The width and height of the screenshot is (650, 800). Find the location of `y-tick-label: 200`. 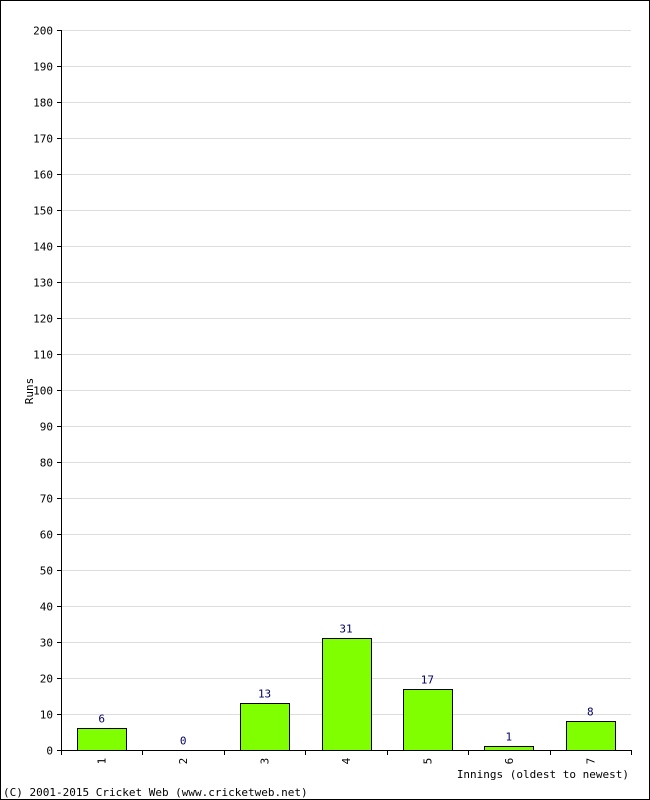

y-tick-label: 200 is located at coordinates (43, 31).